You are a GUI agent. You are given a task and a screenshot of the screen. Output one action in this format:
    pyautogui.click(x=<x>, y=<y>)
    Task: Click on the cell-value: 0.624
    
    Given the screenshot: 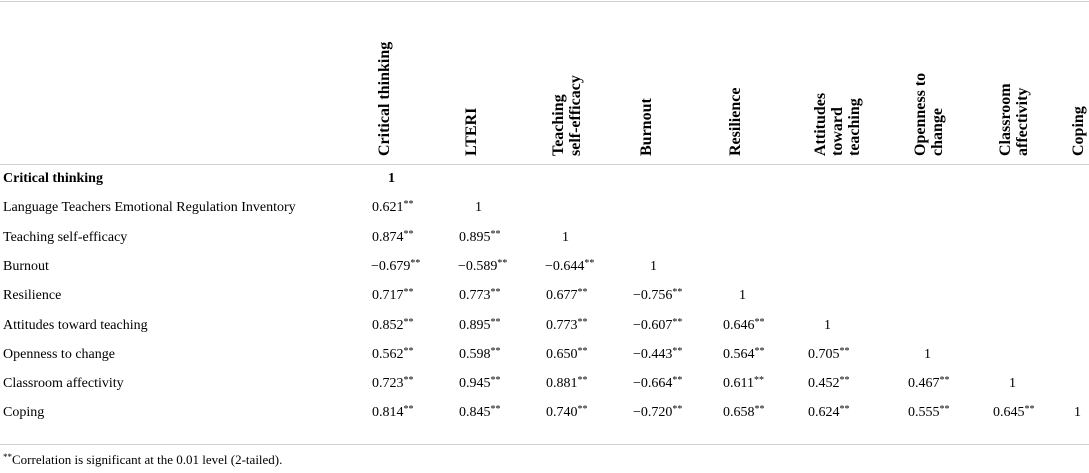 What is the action you would take?
    pyautogui.click(x=824, y=413)
    